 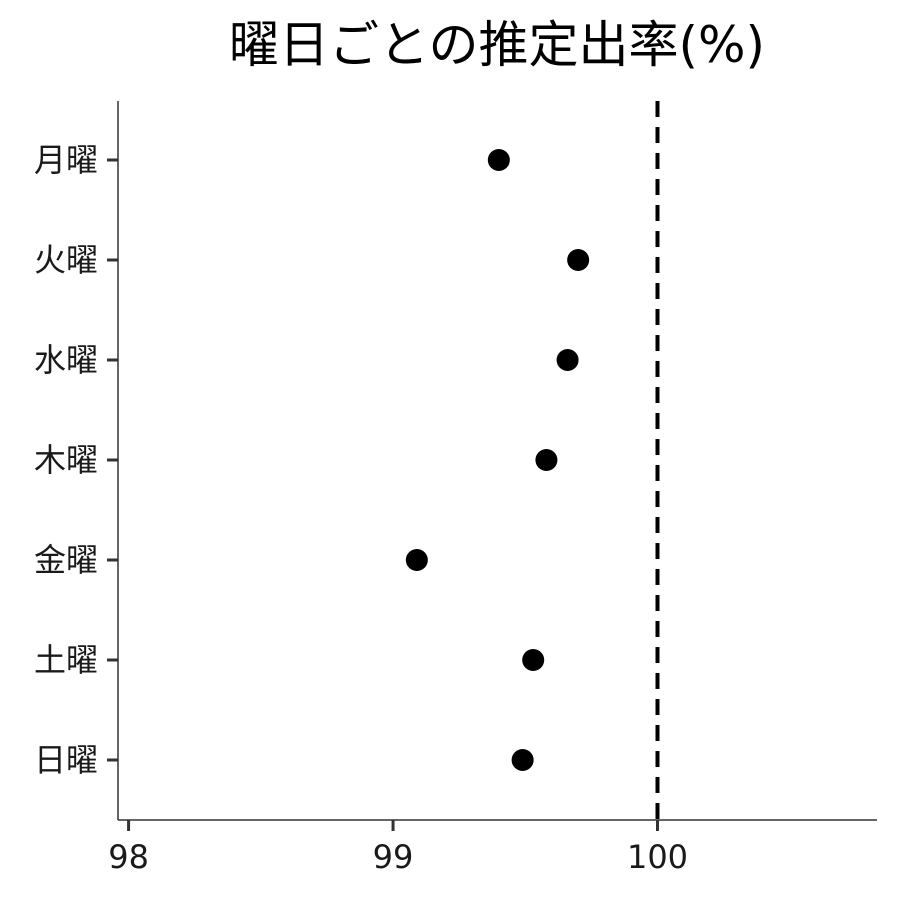 I want to click on y-tick-label: 金曜, so click(x=66, y=560).